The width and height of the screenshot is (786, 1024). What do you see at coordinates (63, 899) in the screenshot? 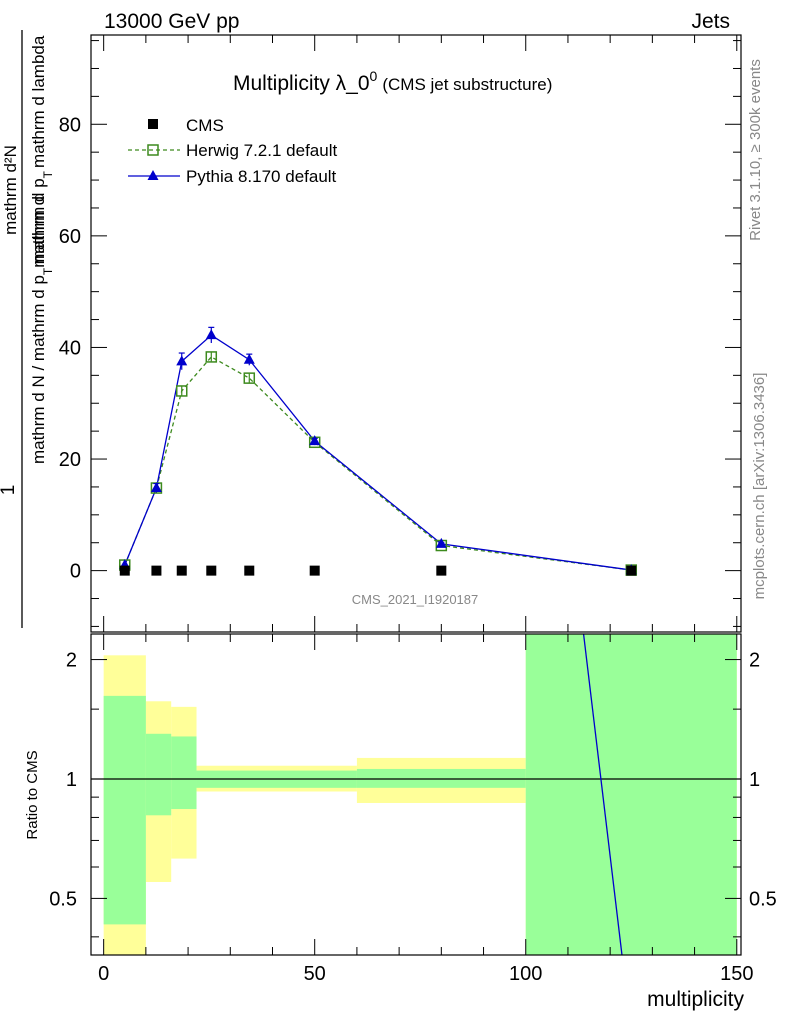
I see `ratio-ytick-label-left: 0.5` at bounding box center [63, 899].